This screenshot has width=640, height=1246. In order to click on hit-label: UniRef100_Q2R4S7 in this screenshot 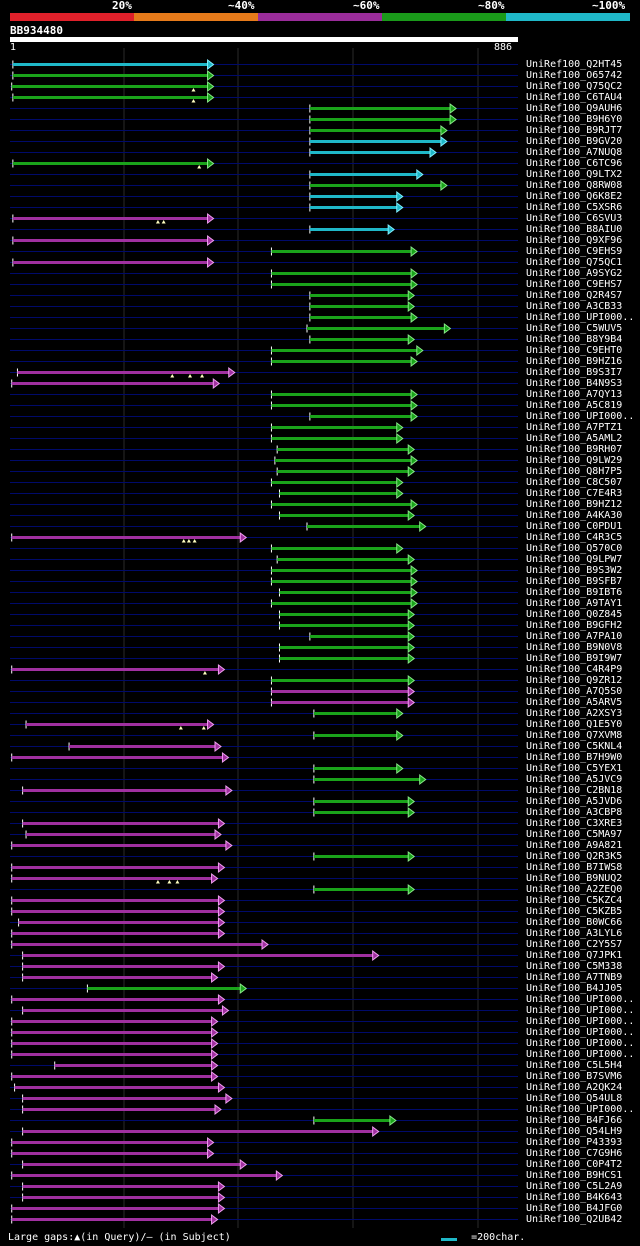, I will do `click(574, 295)`.